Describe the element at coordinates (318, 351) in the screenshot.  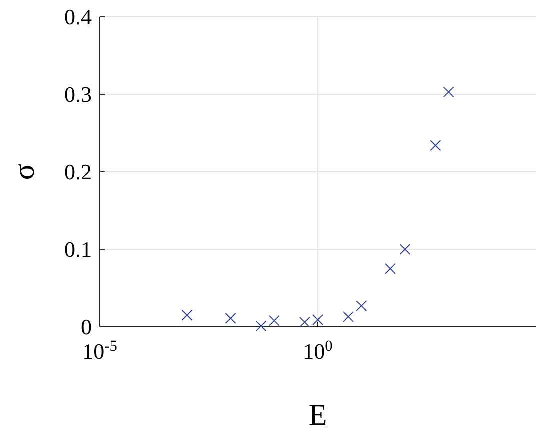
I see `x-tick-label: 10$^{0}$` at that location.